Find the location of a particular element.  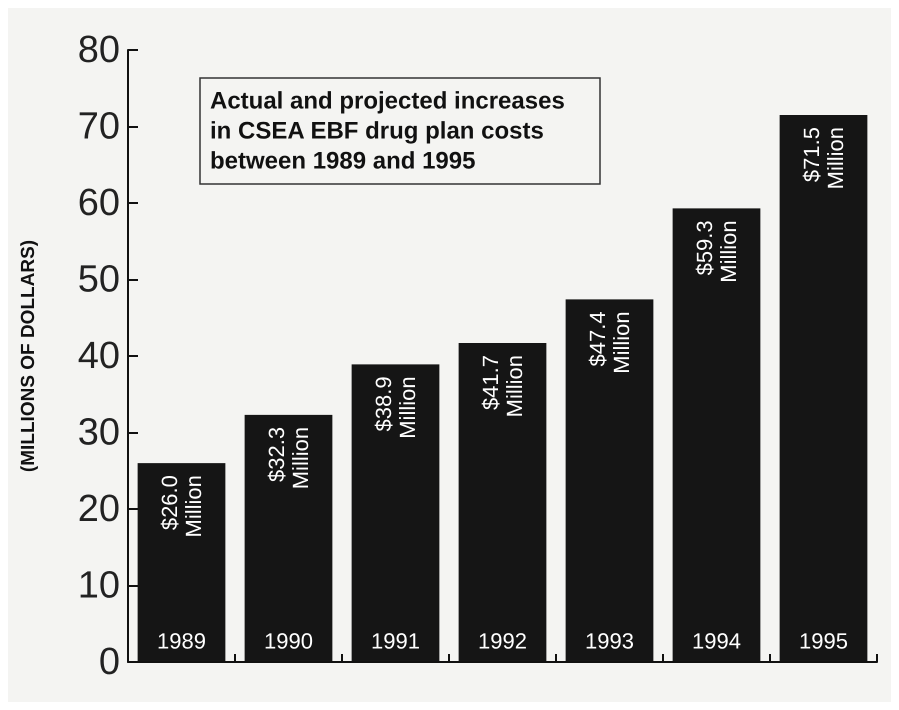

x-tick-label: 1994 is located at coordinates (716, 641).